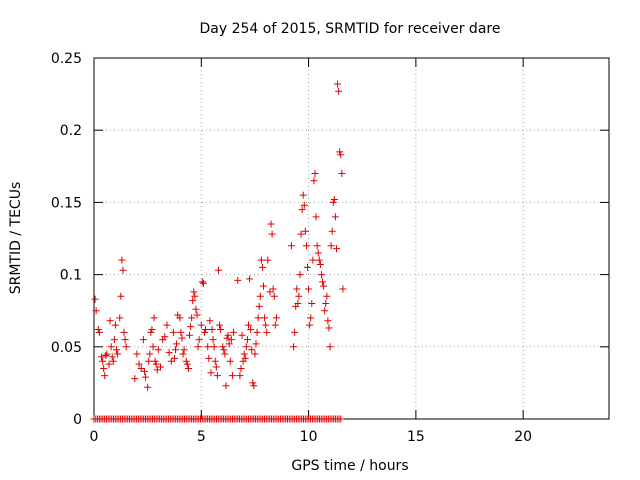  I want to click on y-tick-label: 0.25, so click(66, 59).